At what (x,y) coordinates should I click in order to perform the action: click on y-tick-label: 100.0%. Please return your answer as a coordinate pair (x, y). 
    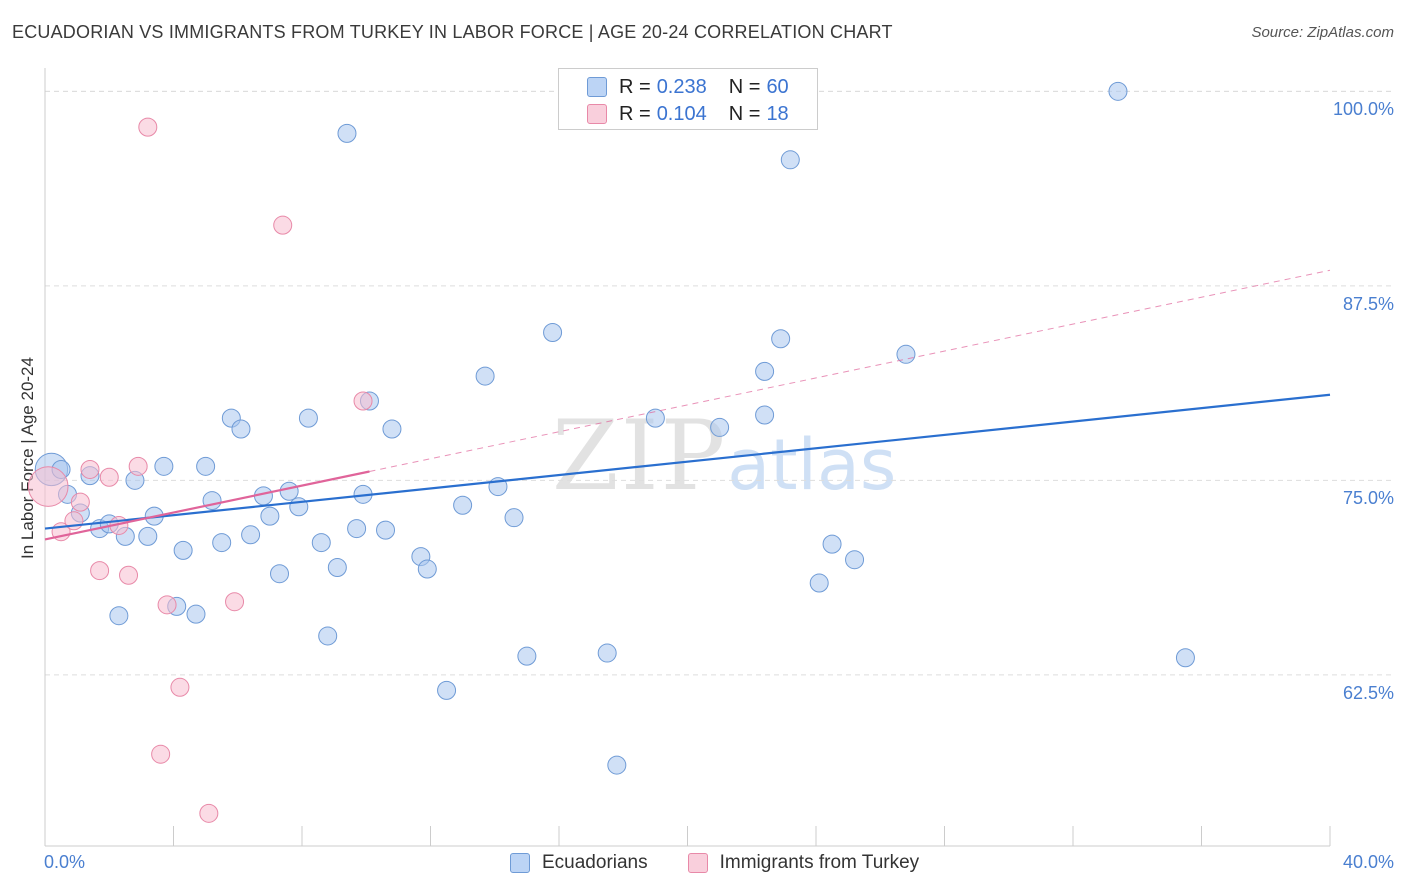
    Looking at the image, I should click on (1363, 109).